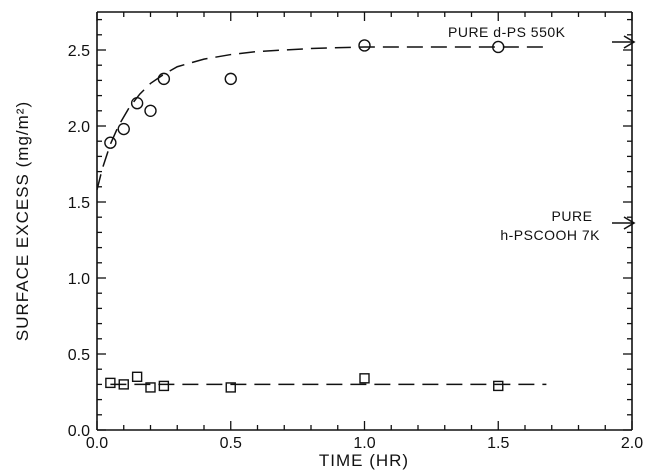  I want to click on annotation-pure-dps: PURE d-PS 550K, so click(542, 36).